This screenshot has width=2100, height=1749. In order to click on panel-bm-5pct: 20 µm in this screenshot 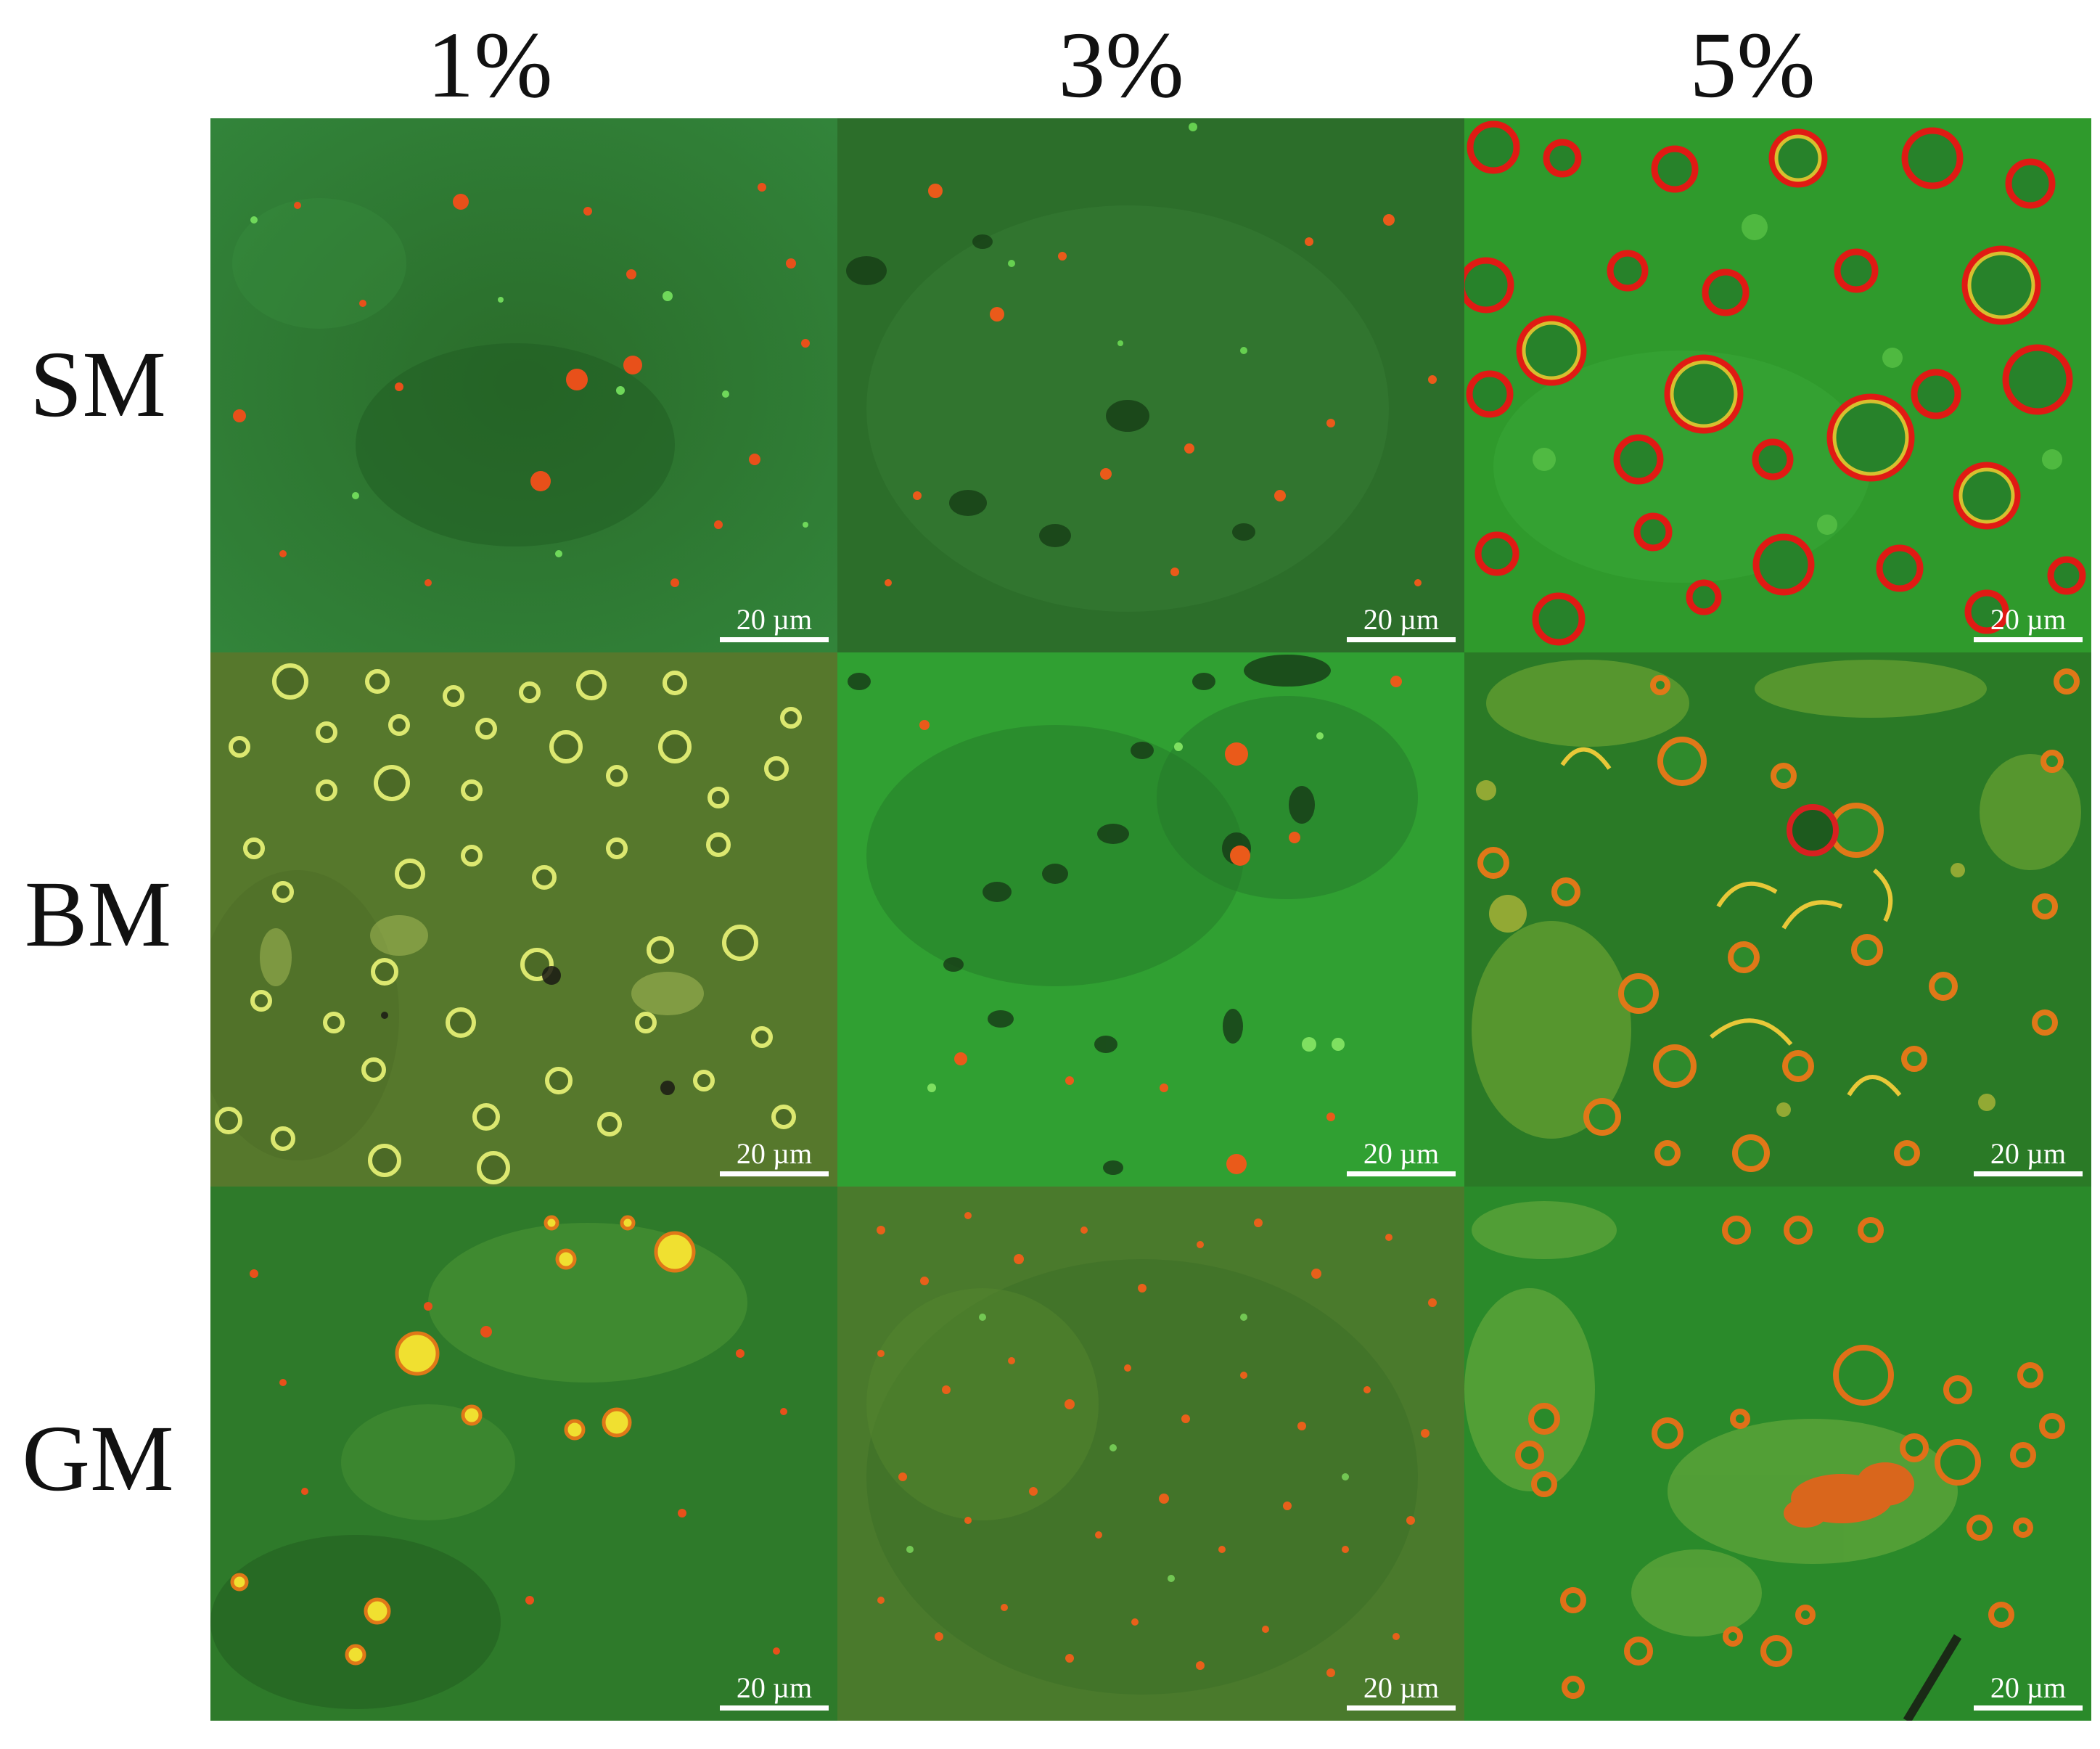, I will do `click(1777, 919)`.